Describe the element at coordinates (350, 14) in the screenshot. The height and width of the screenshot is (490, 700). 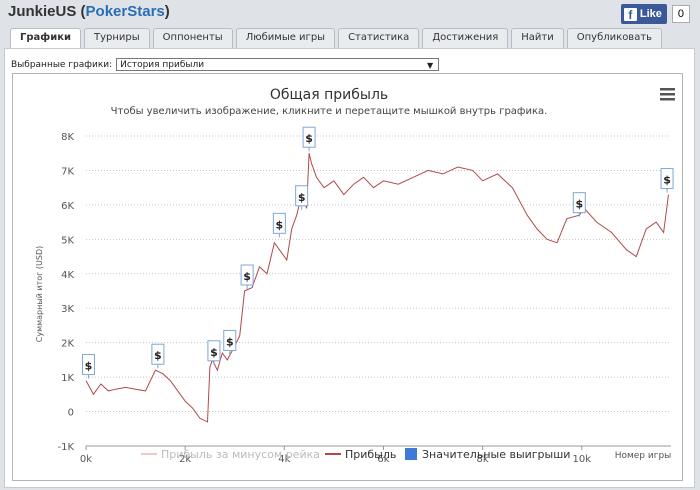
I see `title-bar: JunkieUS (PokerStars) f Like 0` at that location.